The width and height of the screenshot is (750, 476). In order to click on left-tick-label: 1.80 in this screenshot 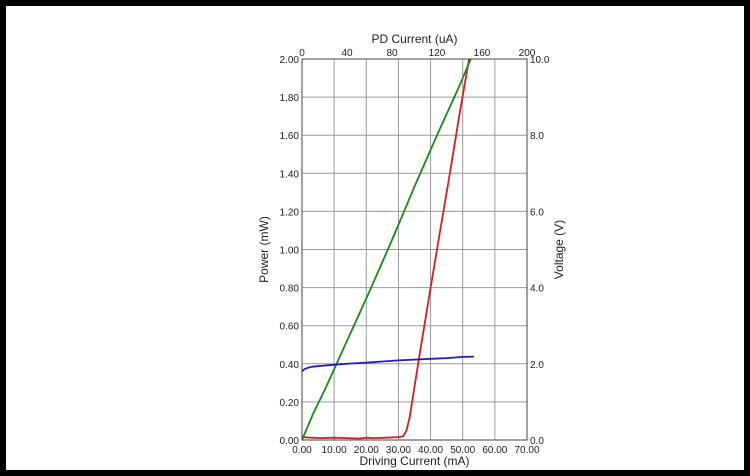, I will do `click(290, 98)`.